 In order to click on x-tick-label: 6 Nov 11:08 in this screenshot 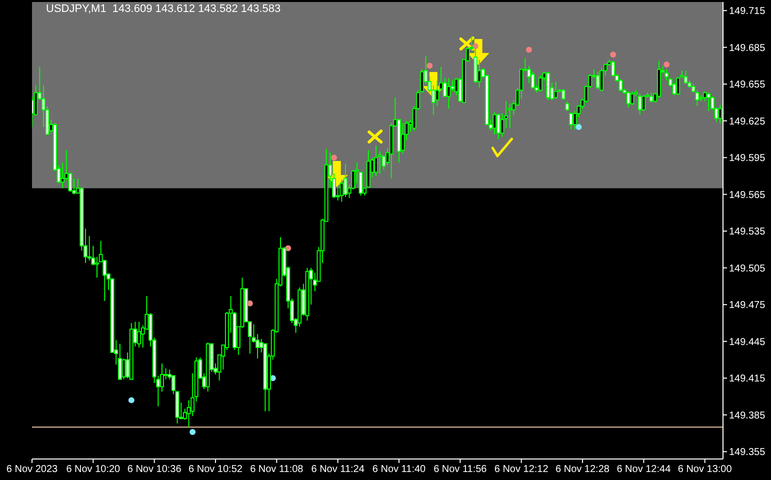, I will do `click(277, 470)`.